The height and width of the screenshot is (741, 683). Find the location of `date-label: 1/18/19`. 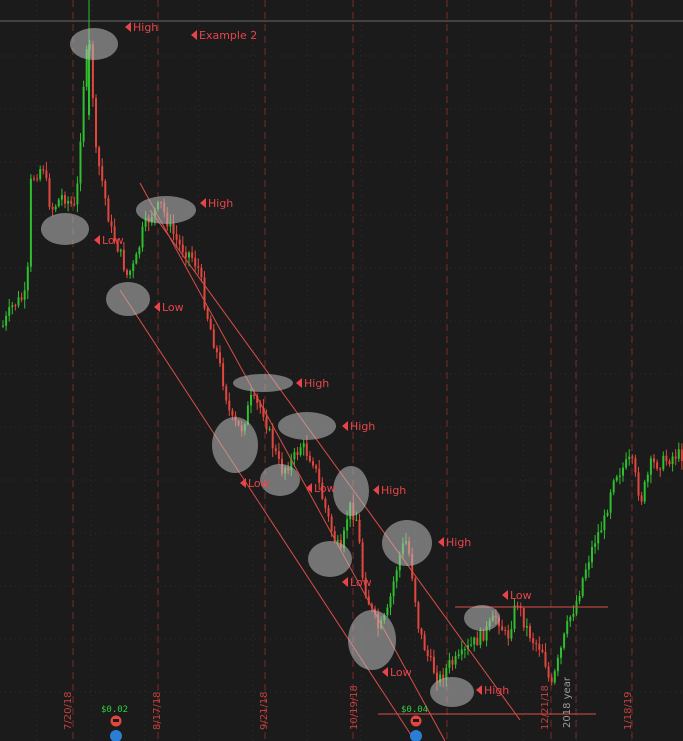

date-label: 1/18/19 is located at coordinates (628, 710).